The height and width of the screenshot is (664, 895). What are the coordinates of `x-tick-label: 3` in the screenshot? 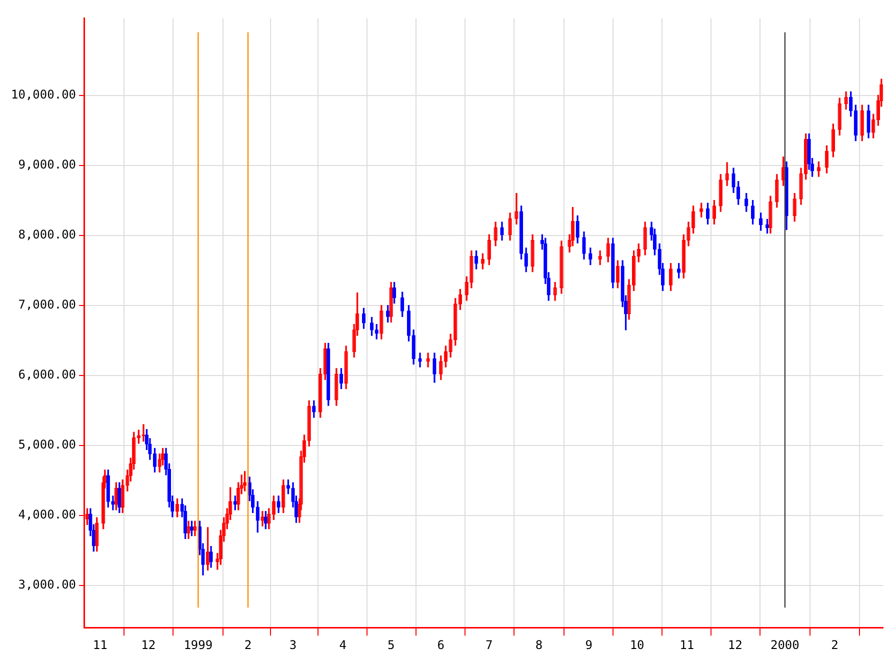 It's located at (293, 645).